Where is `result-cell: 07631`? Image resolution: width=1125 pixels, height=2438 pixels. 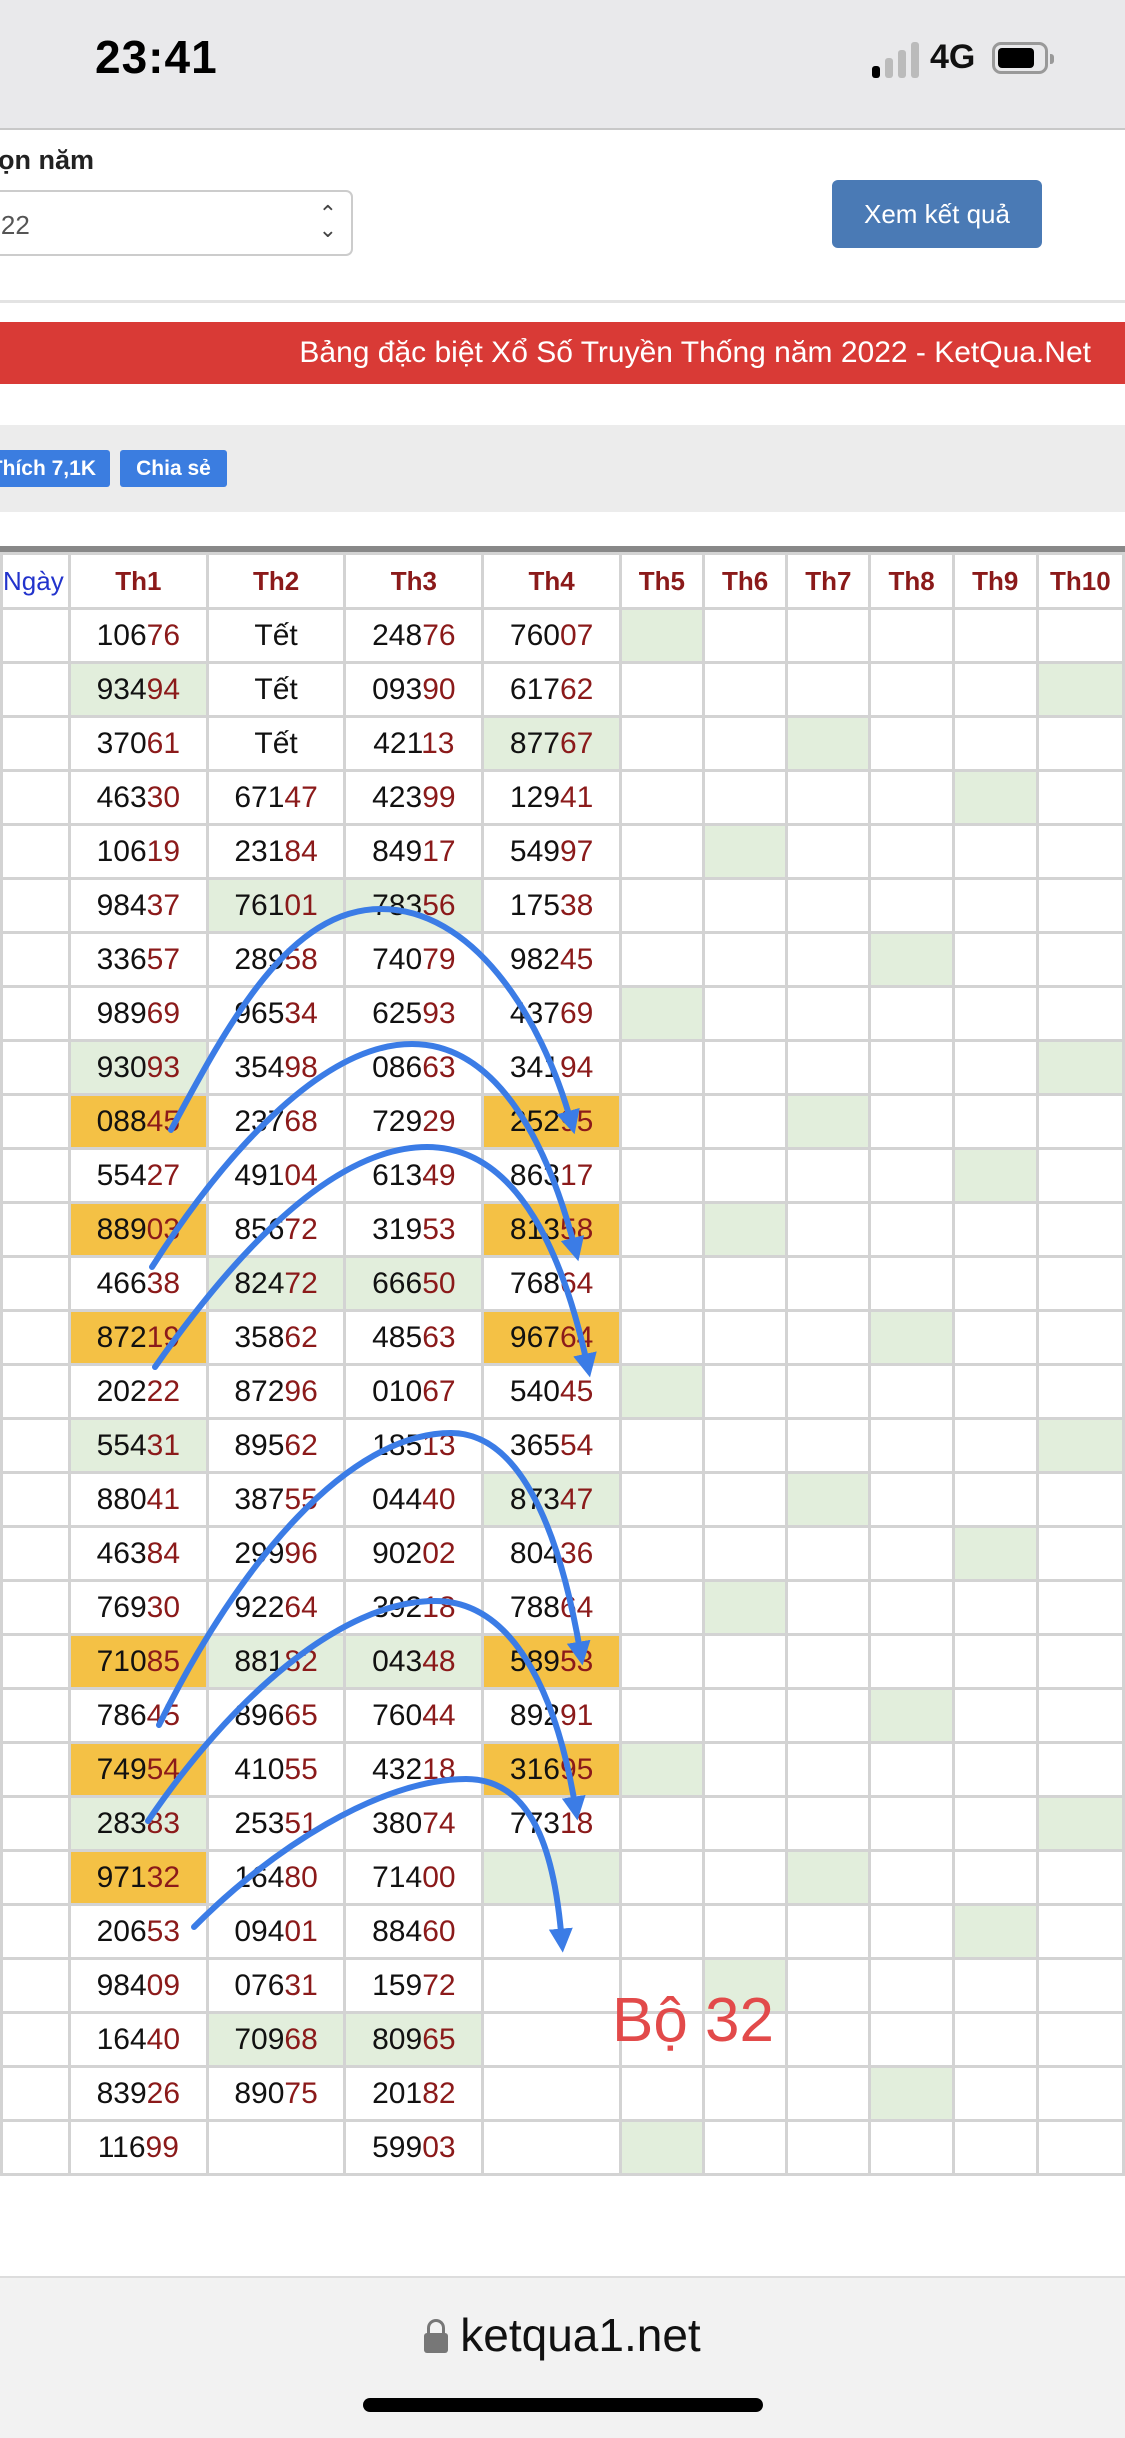
result-cell: 07631 is located at coordinates (276, 1985).